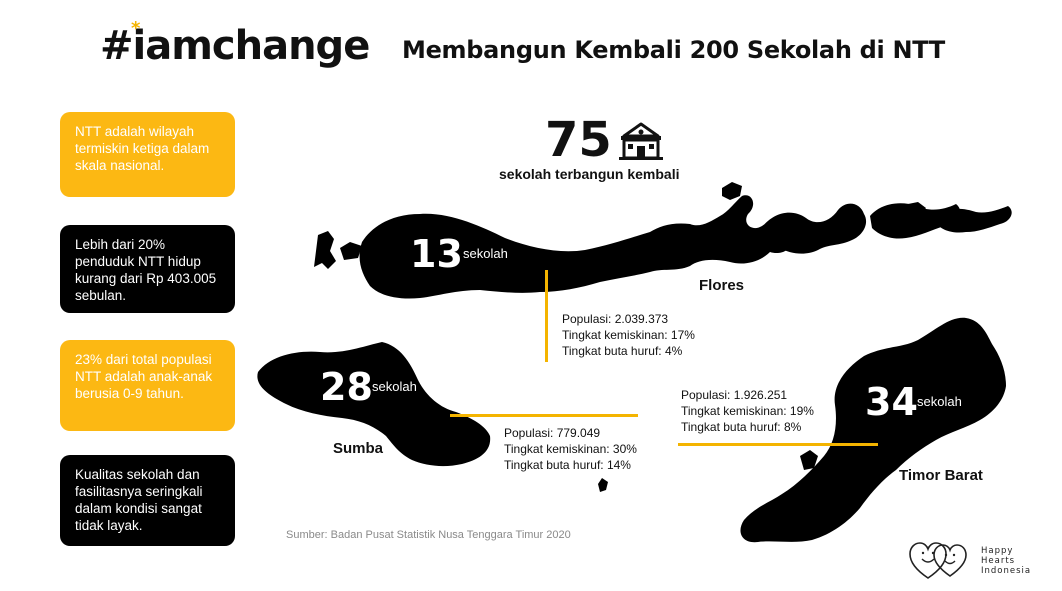 The height and width of the screenshot is (591, 1062). Describe the element at coordinates (615, 319) in the screenshot. I see `flores-population: Populasi: 2.039.373` at that location.